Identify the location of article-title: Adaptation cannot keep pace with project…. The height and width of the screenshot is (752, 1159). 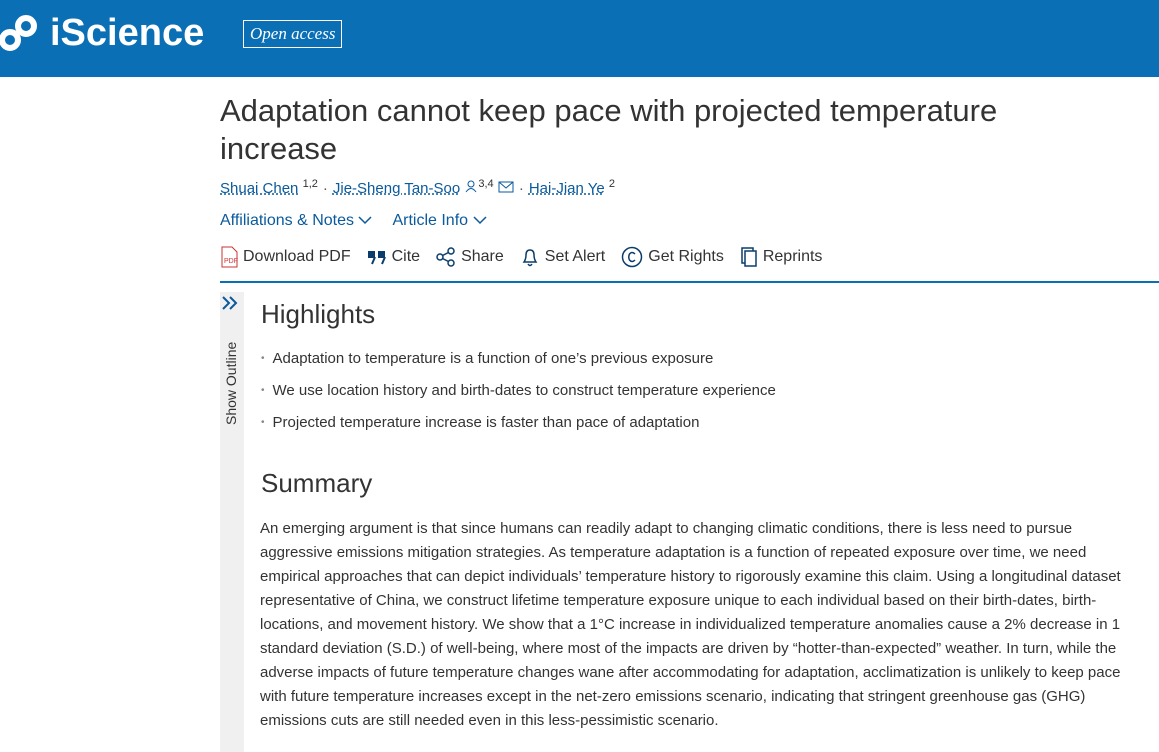
(609, 129).